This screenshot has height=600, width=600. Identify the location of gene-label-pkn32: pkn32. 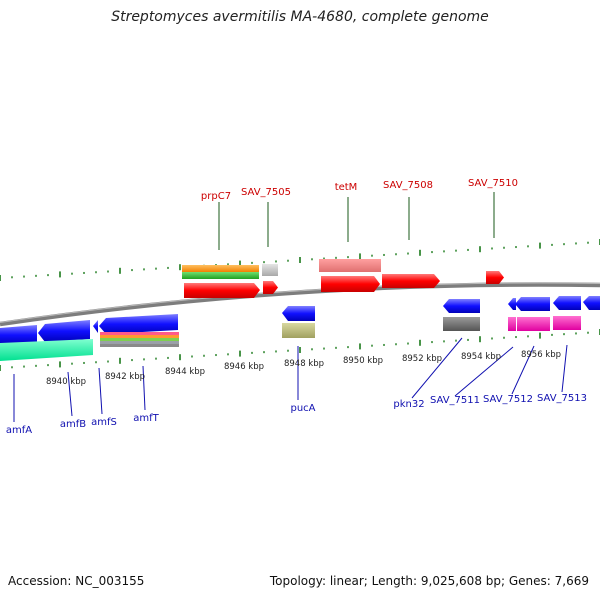
(408, 404).